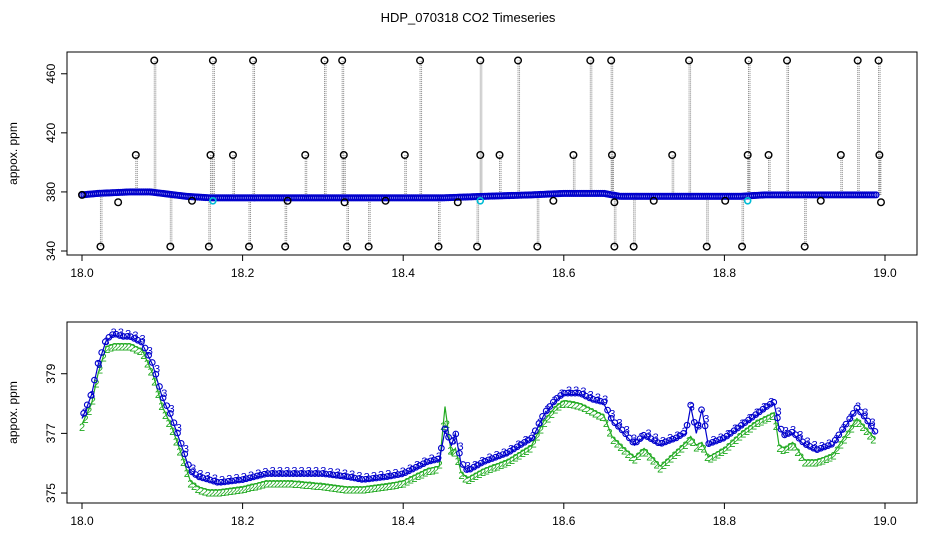 This screenshot has height=540, width=936. I want to click on x-tick-label: 18.2, so click(243, 521).